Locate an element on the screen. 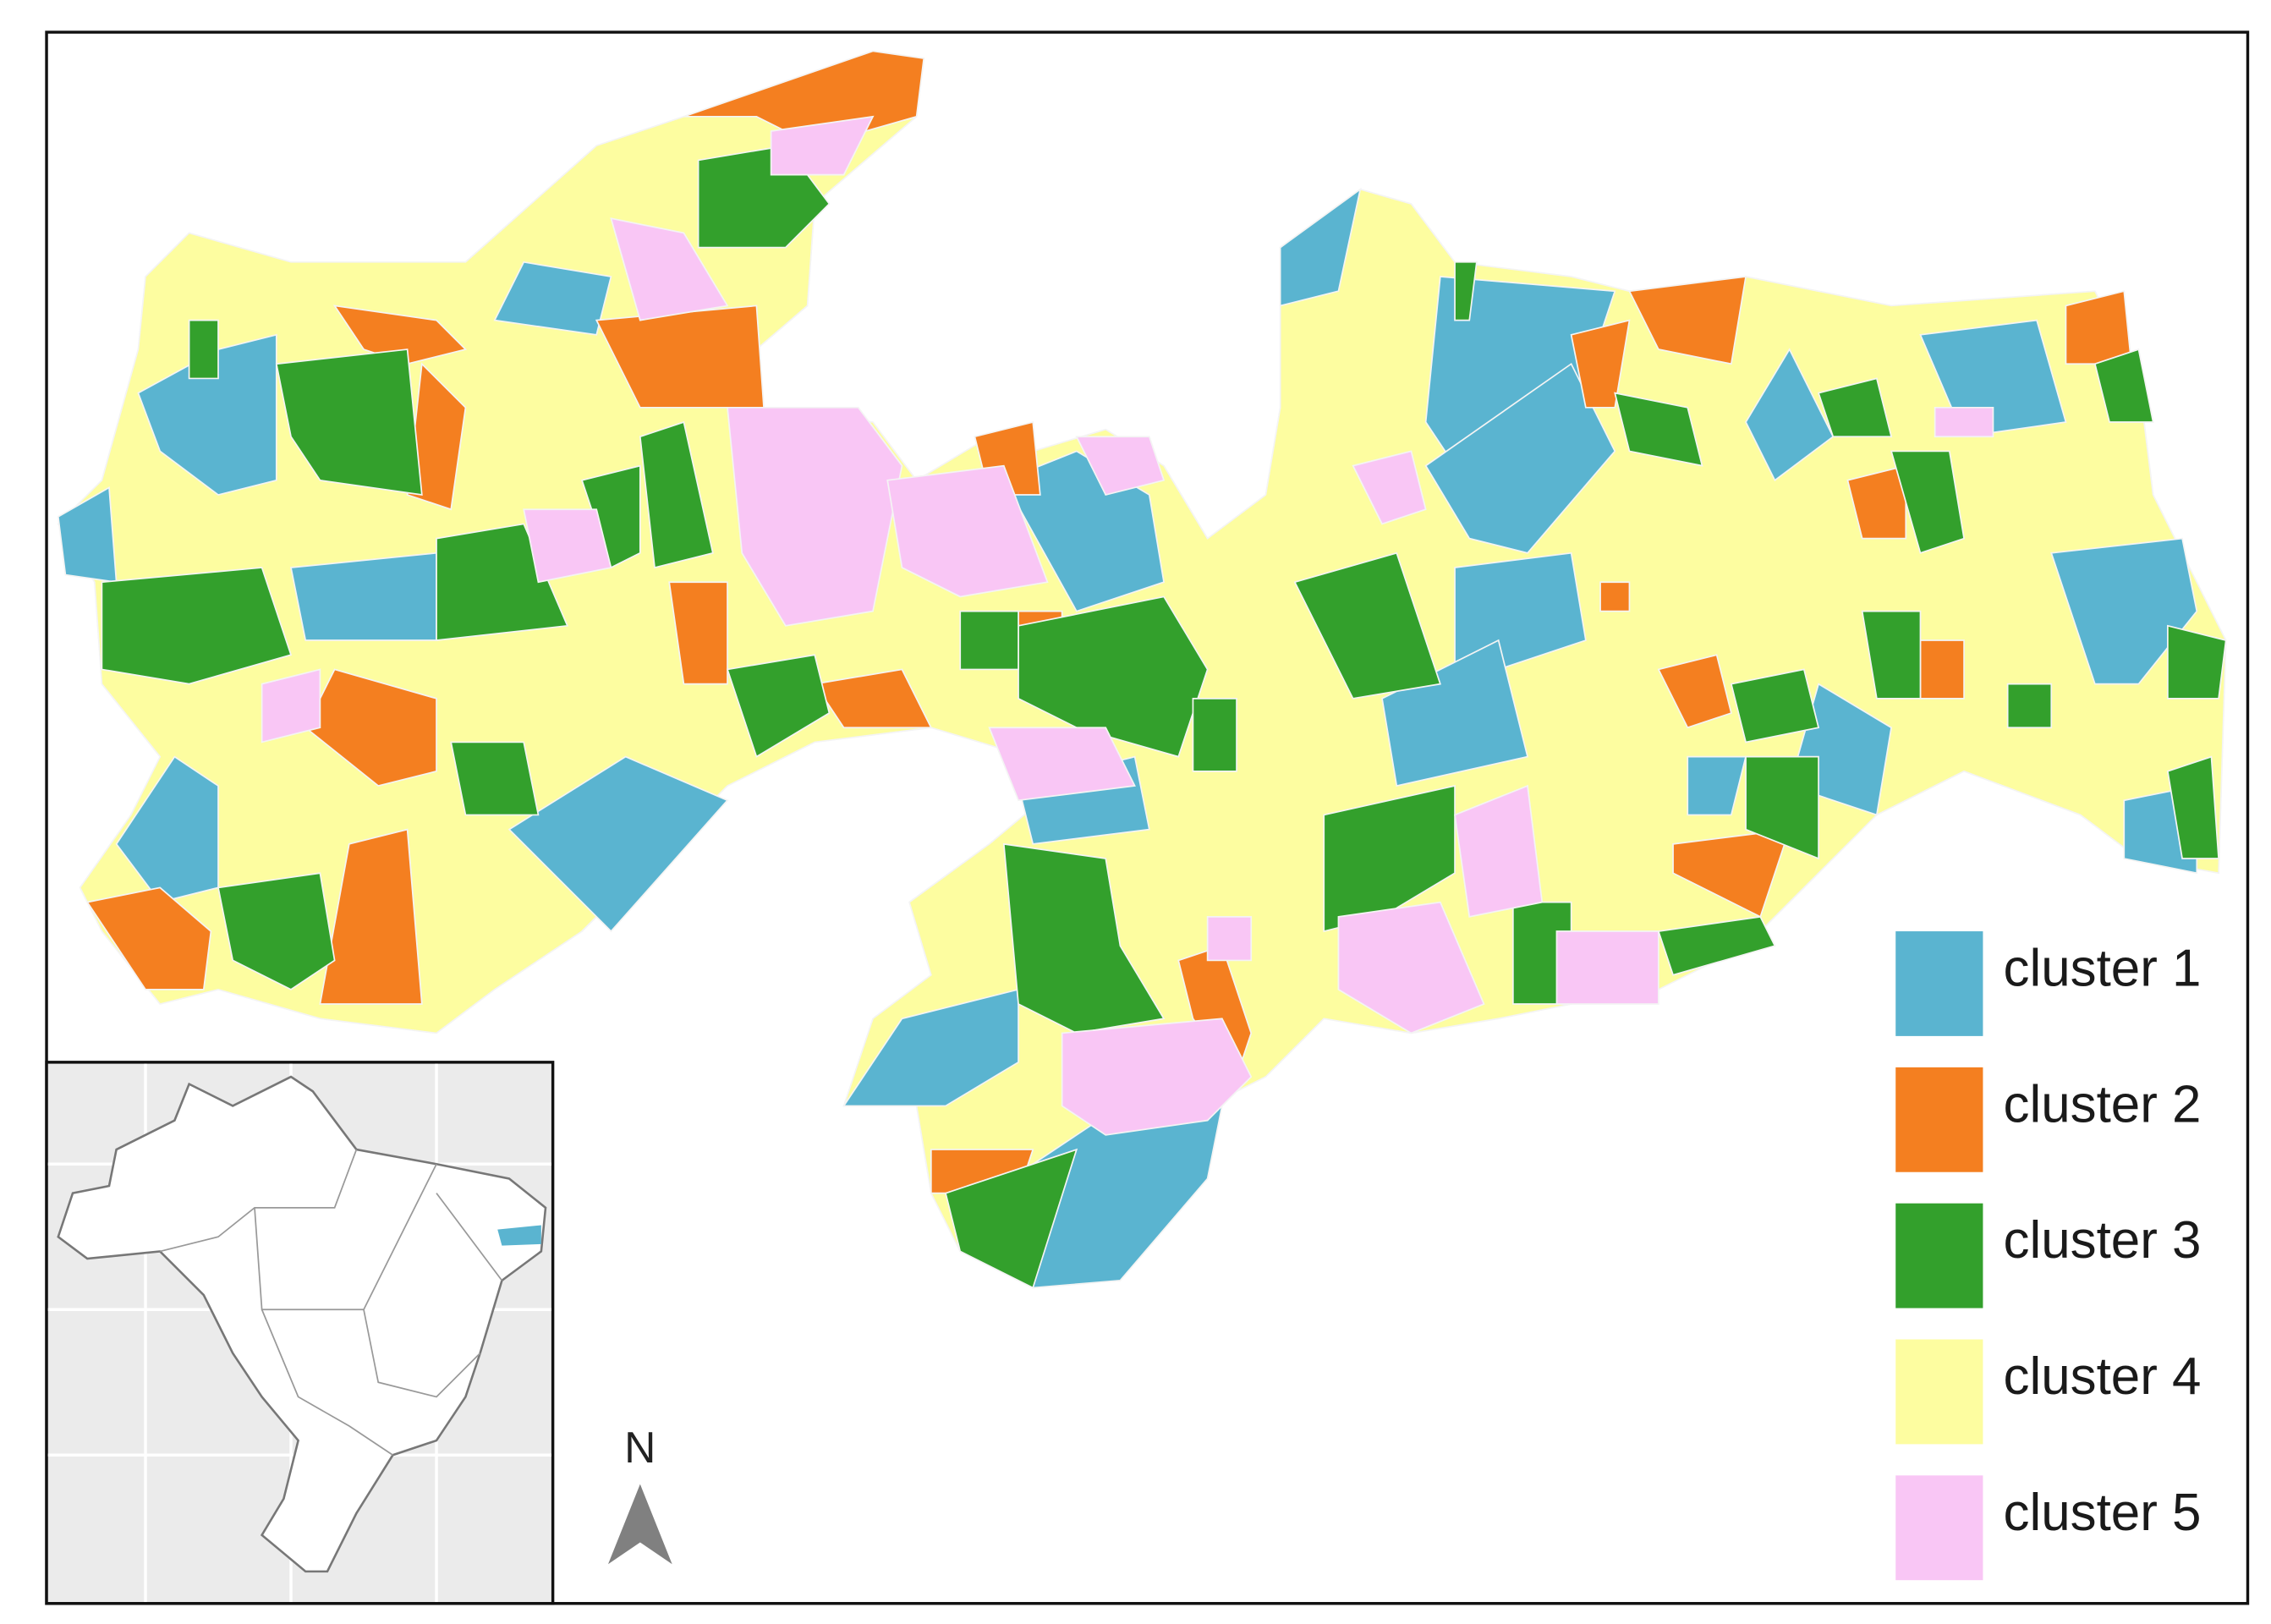  legend-label: cluster 1 is located at coordinates (2103, 969).